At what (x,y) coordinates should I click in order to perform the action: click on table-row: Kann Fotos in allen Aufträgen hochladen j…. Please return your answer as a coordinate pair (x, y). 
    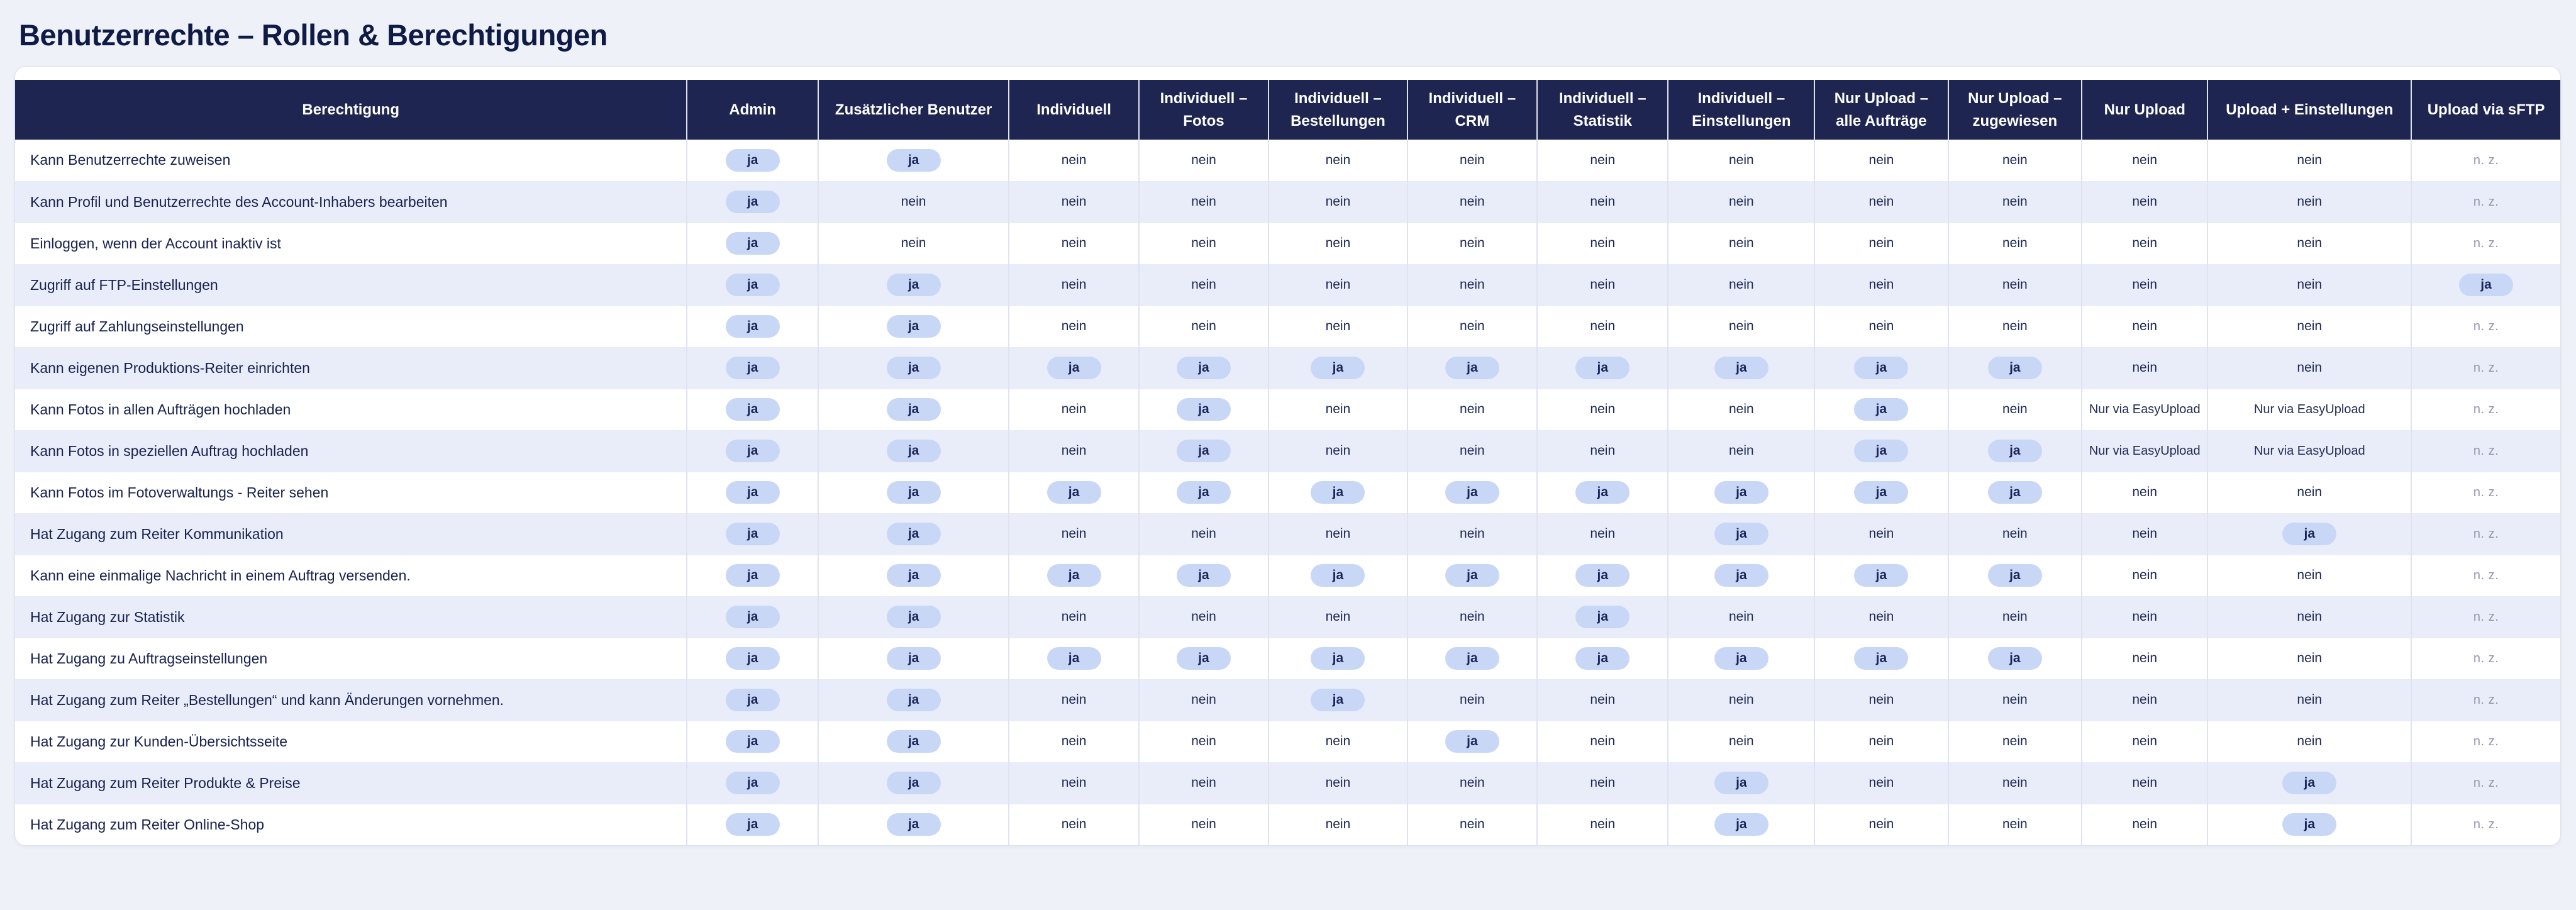
    Looking at the image, I should click on (1287, 409).